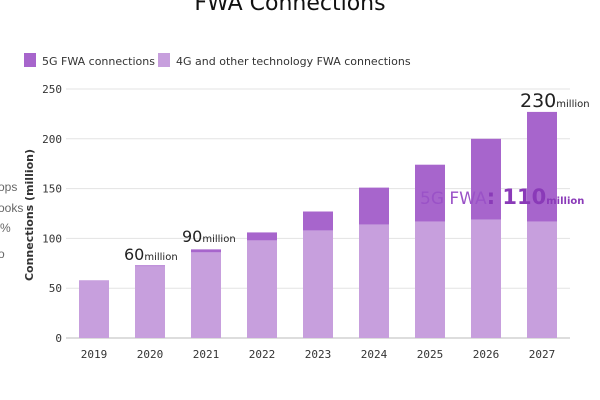  I want to click on svg-text: 230million, so click(555, 101).